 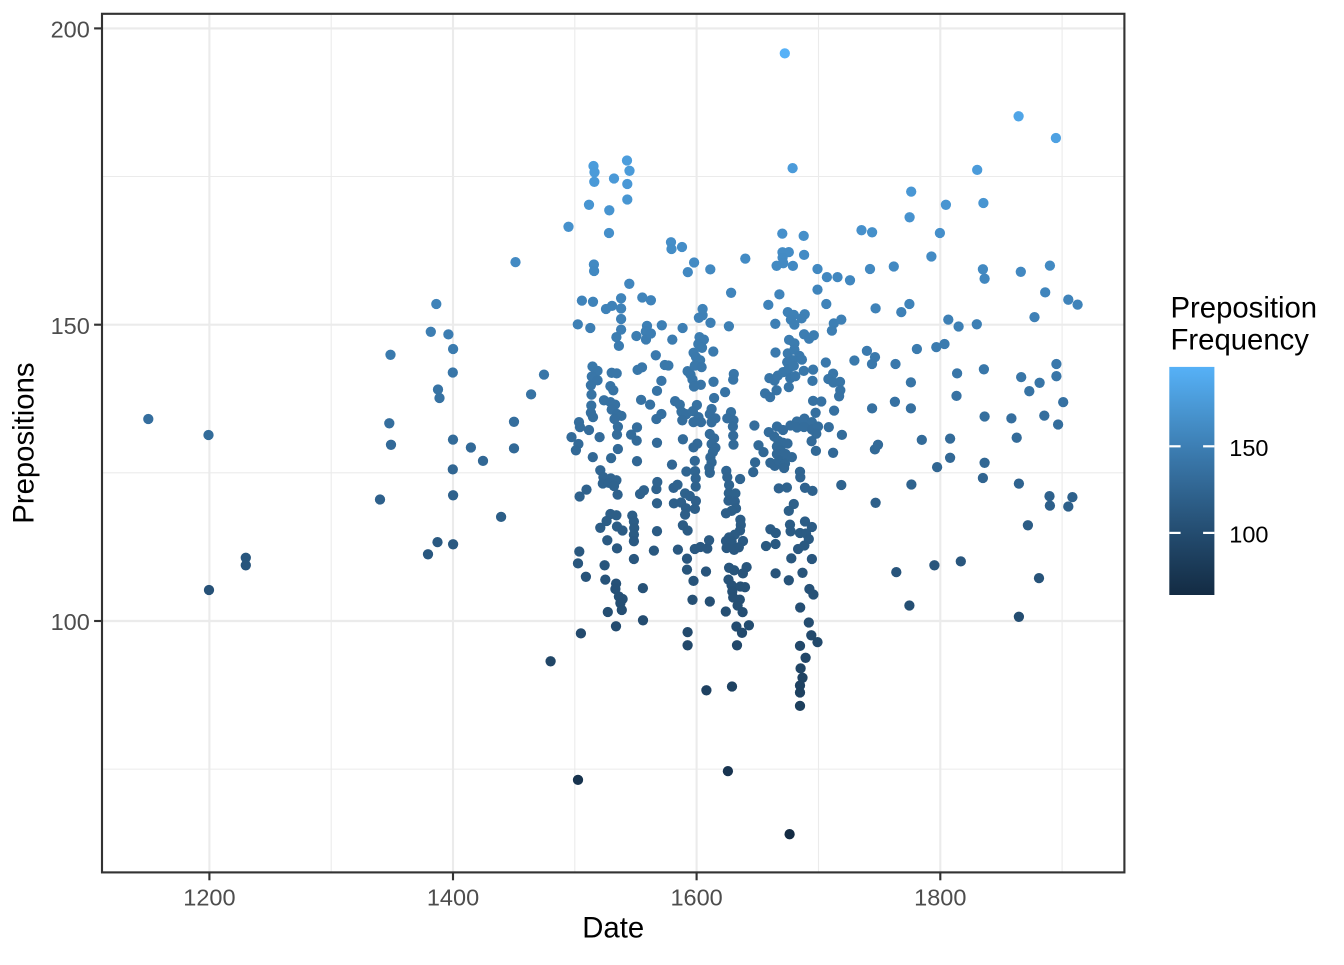 I want to click on svg-text: Prepositions, so click(x=24, y=442).